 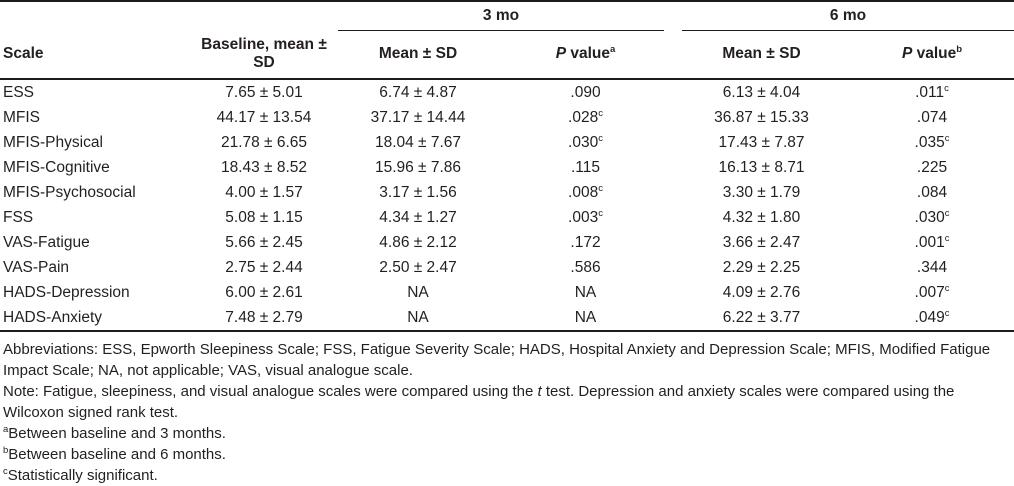 What do you see at coordinates (761, 167) in the screenshot?
I see `mean-6mo-cell: 16.13 ± 8.71` at bounding box center [761, 167].